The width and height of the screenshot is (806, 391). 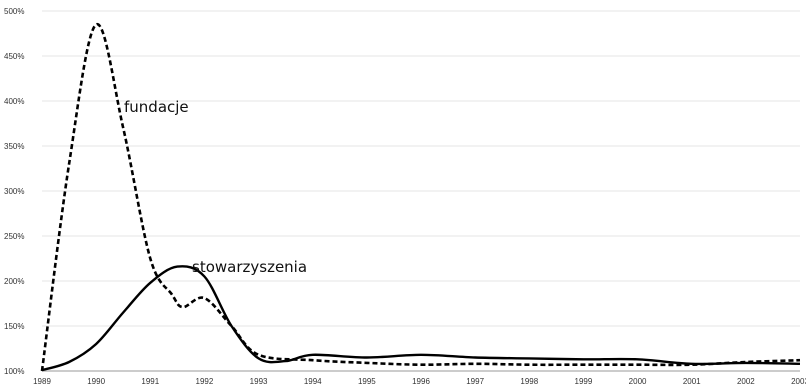 What do you see at coordinates (14, 236) in the screenshot?
I see `y-tick-label: 250%` at bounding box center [14, 236].